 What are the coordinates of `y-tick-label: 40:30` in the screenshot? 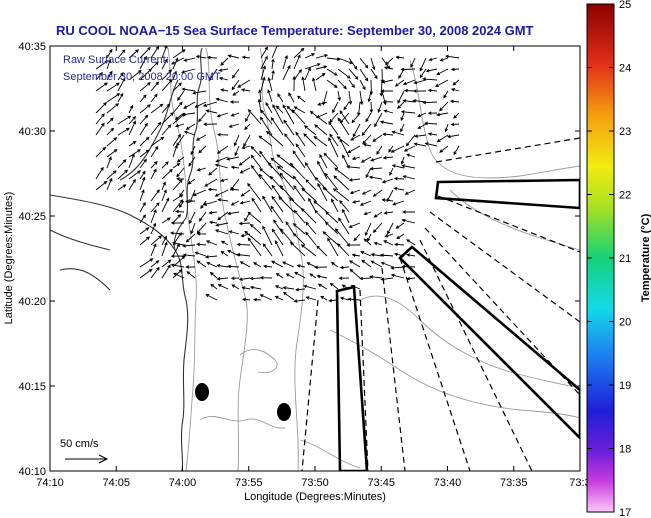 It's located at (32, 132).